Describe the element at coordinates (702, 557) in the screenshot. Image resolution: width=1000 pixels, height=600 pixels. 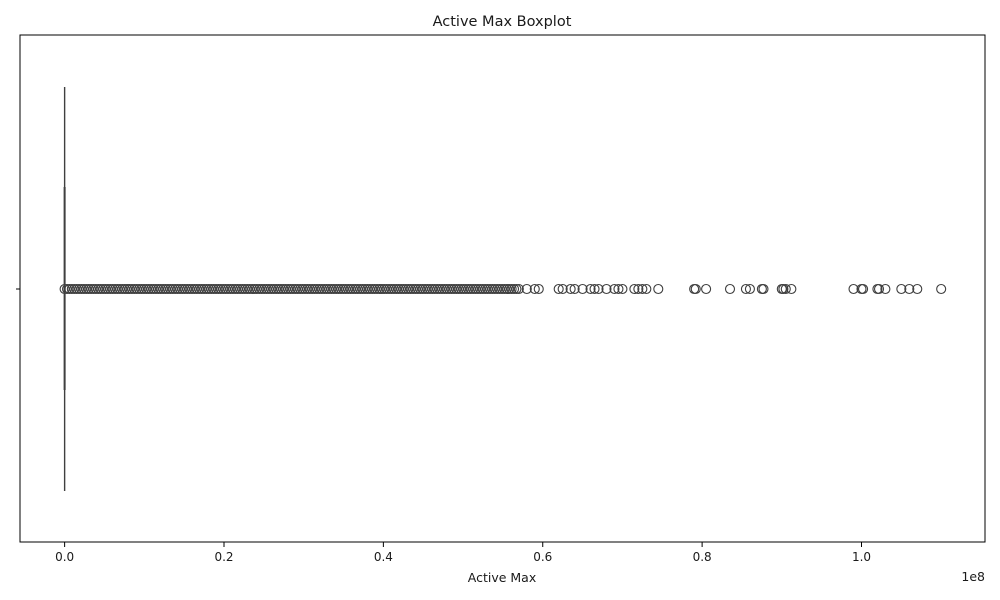
I see `x-tick-label: 0.8` at that location.